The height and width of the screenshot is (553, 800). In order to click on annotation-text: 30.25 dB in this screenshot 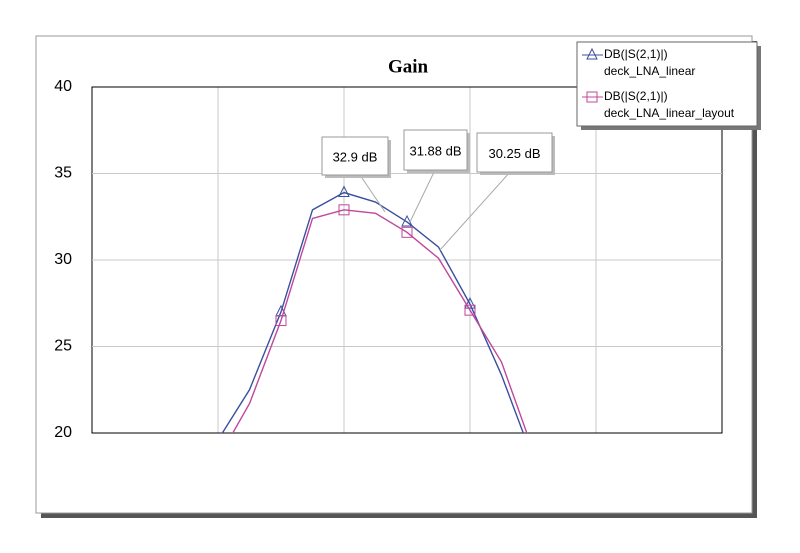, I will do `click(514, 153)`.